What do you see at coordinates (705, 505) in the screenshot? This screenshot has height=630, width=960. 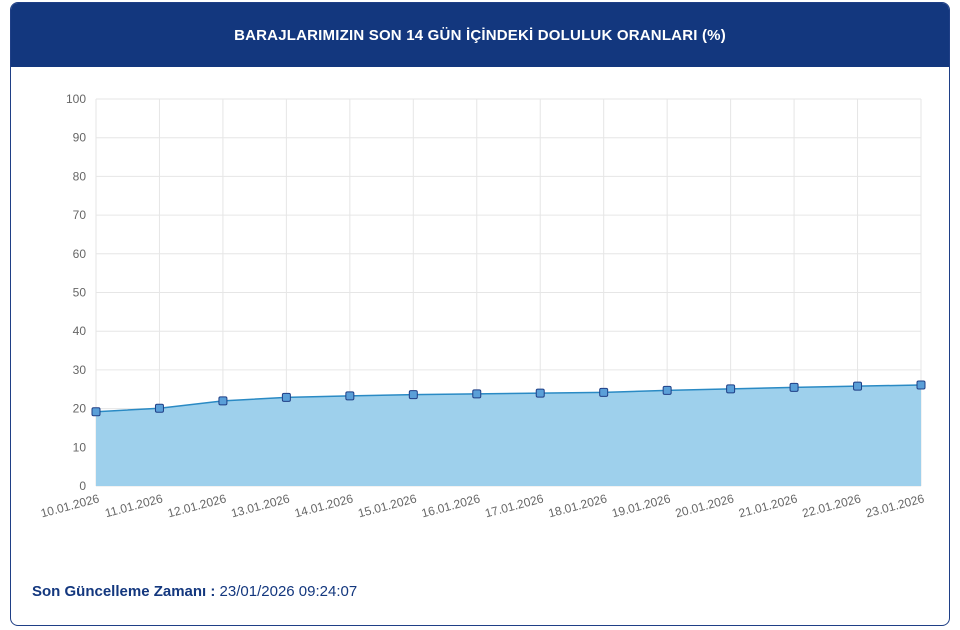 I see `x-tick-label: 20.01.2026` at bounding box center [705, 505].